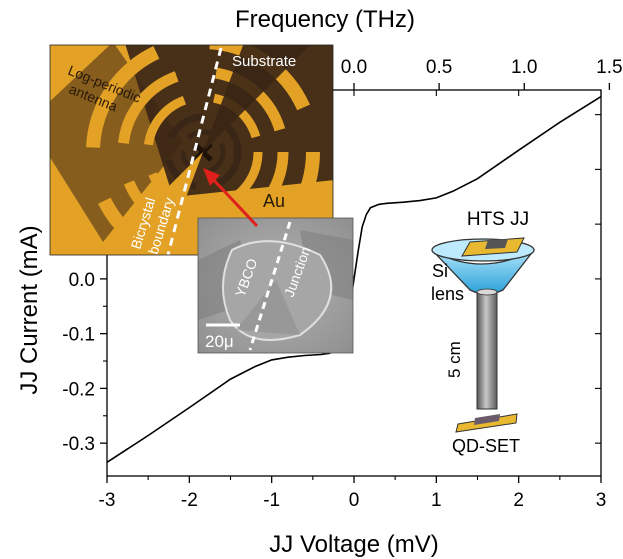  I want to click on au-label: Au, so click(274, 201).